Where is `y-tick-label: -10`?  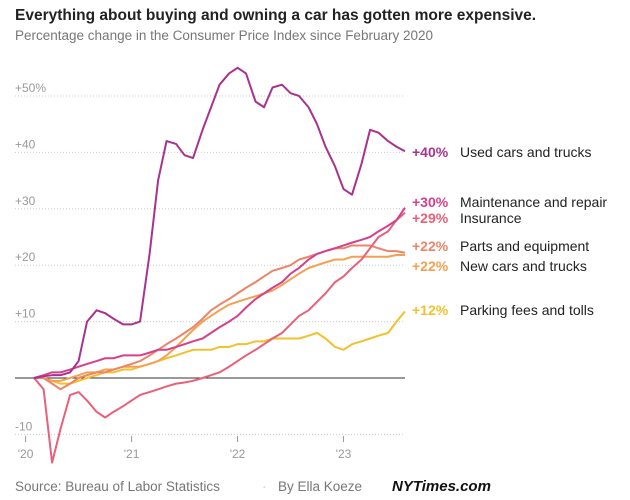
y-tick-label: -10 is located at coordinates (24, 426).